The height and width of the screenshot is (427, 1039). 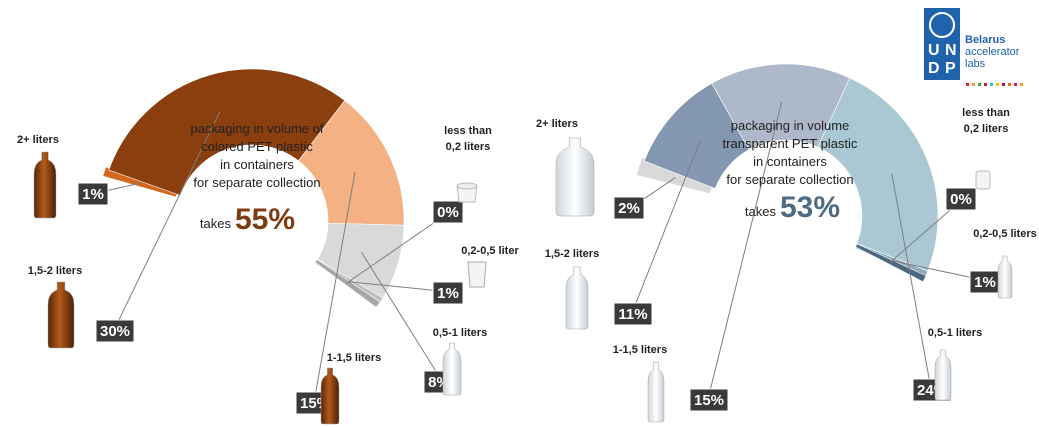 I want to click on headline-line: transparent PET plastic, so click(x=790, y=143).